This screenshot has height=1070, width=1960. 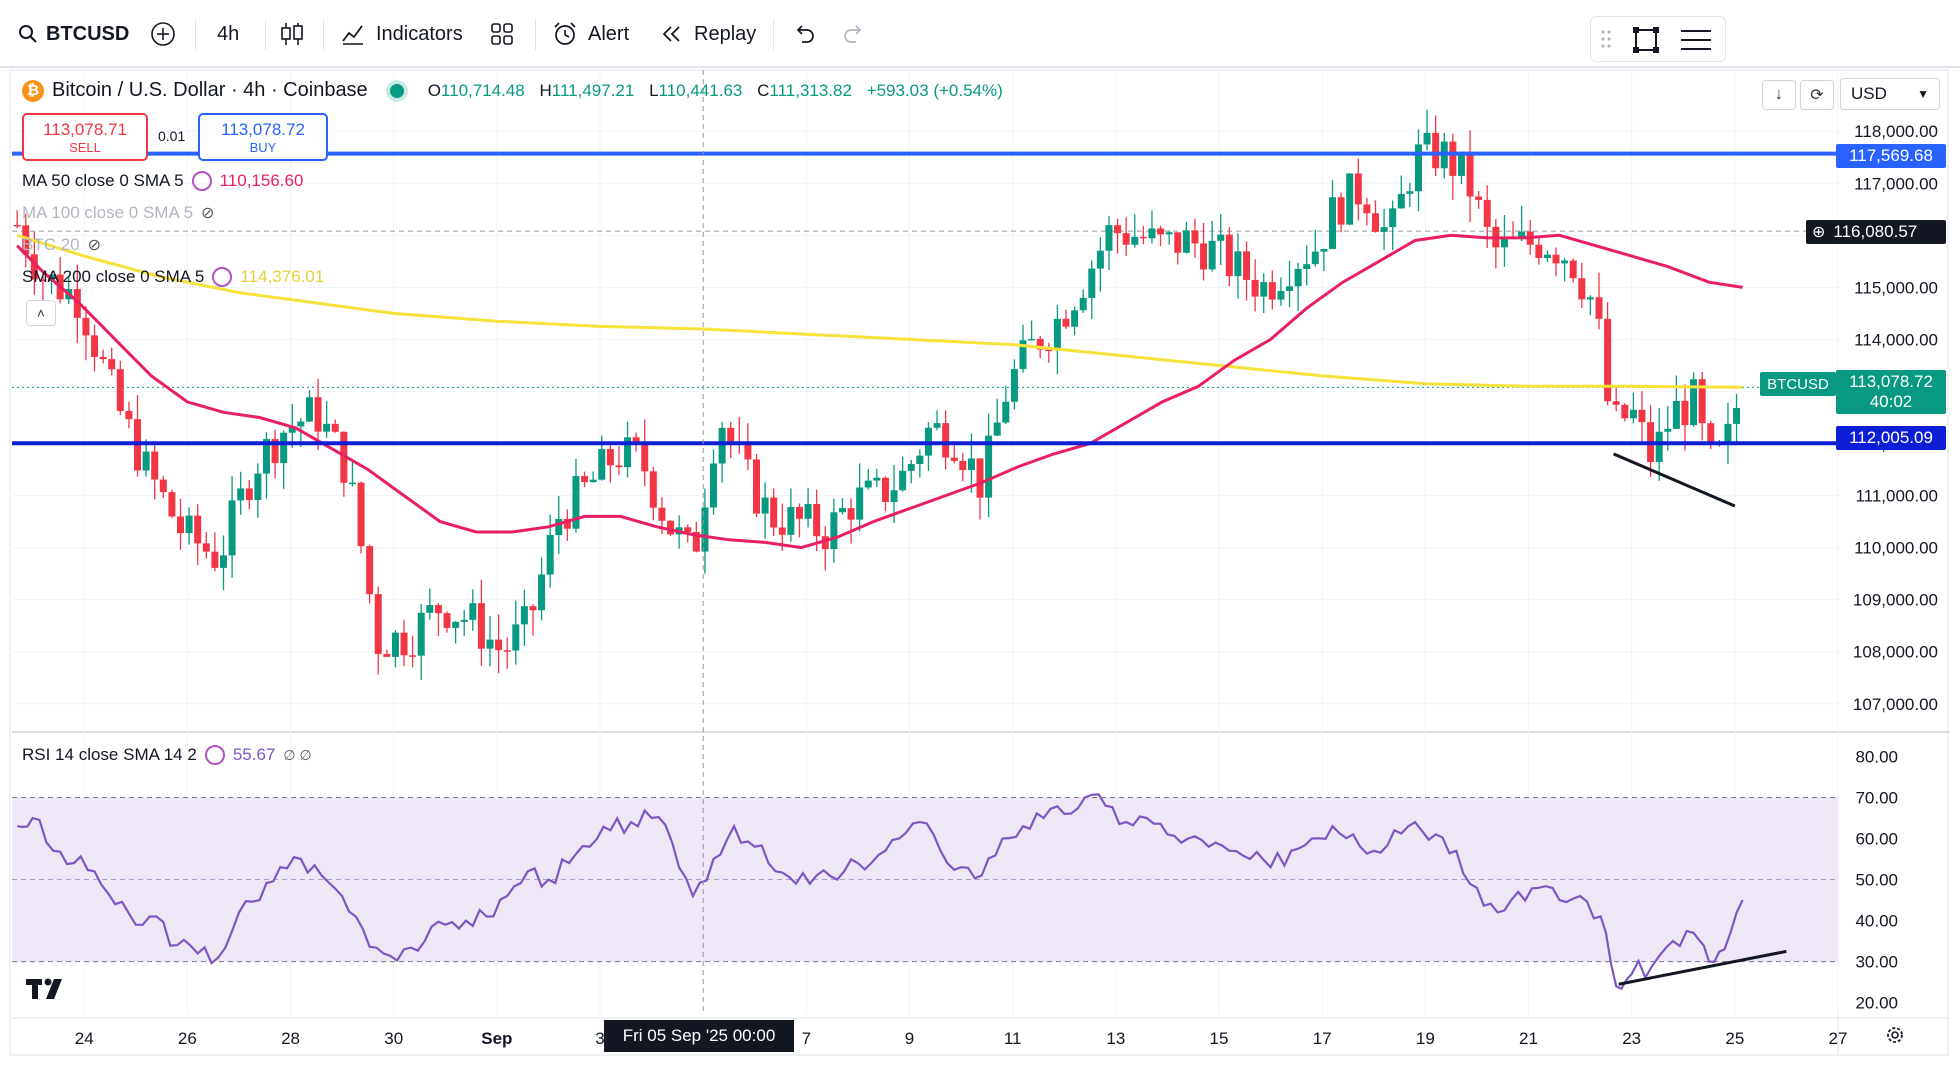 I want to click on sell-price: 113,078.71, so click(x=85, y=129).